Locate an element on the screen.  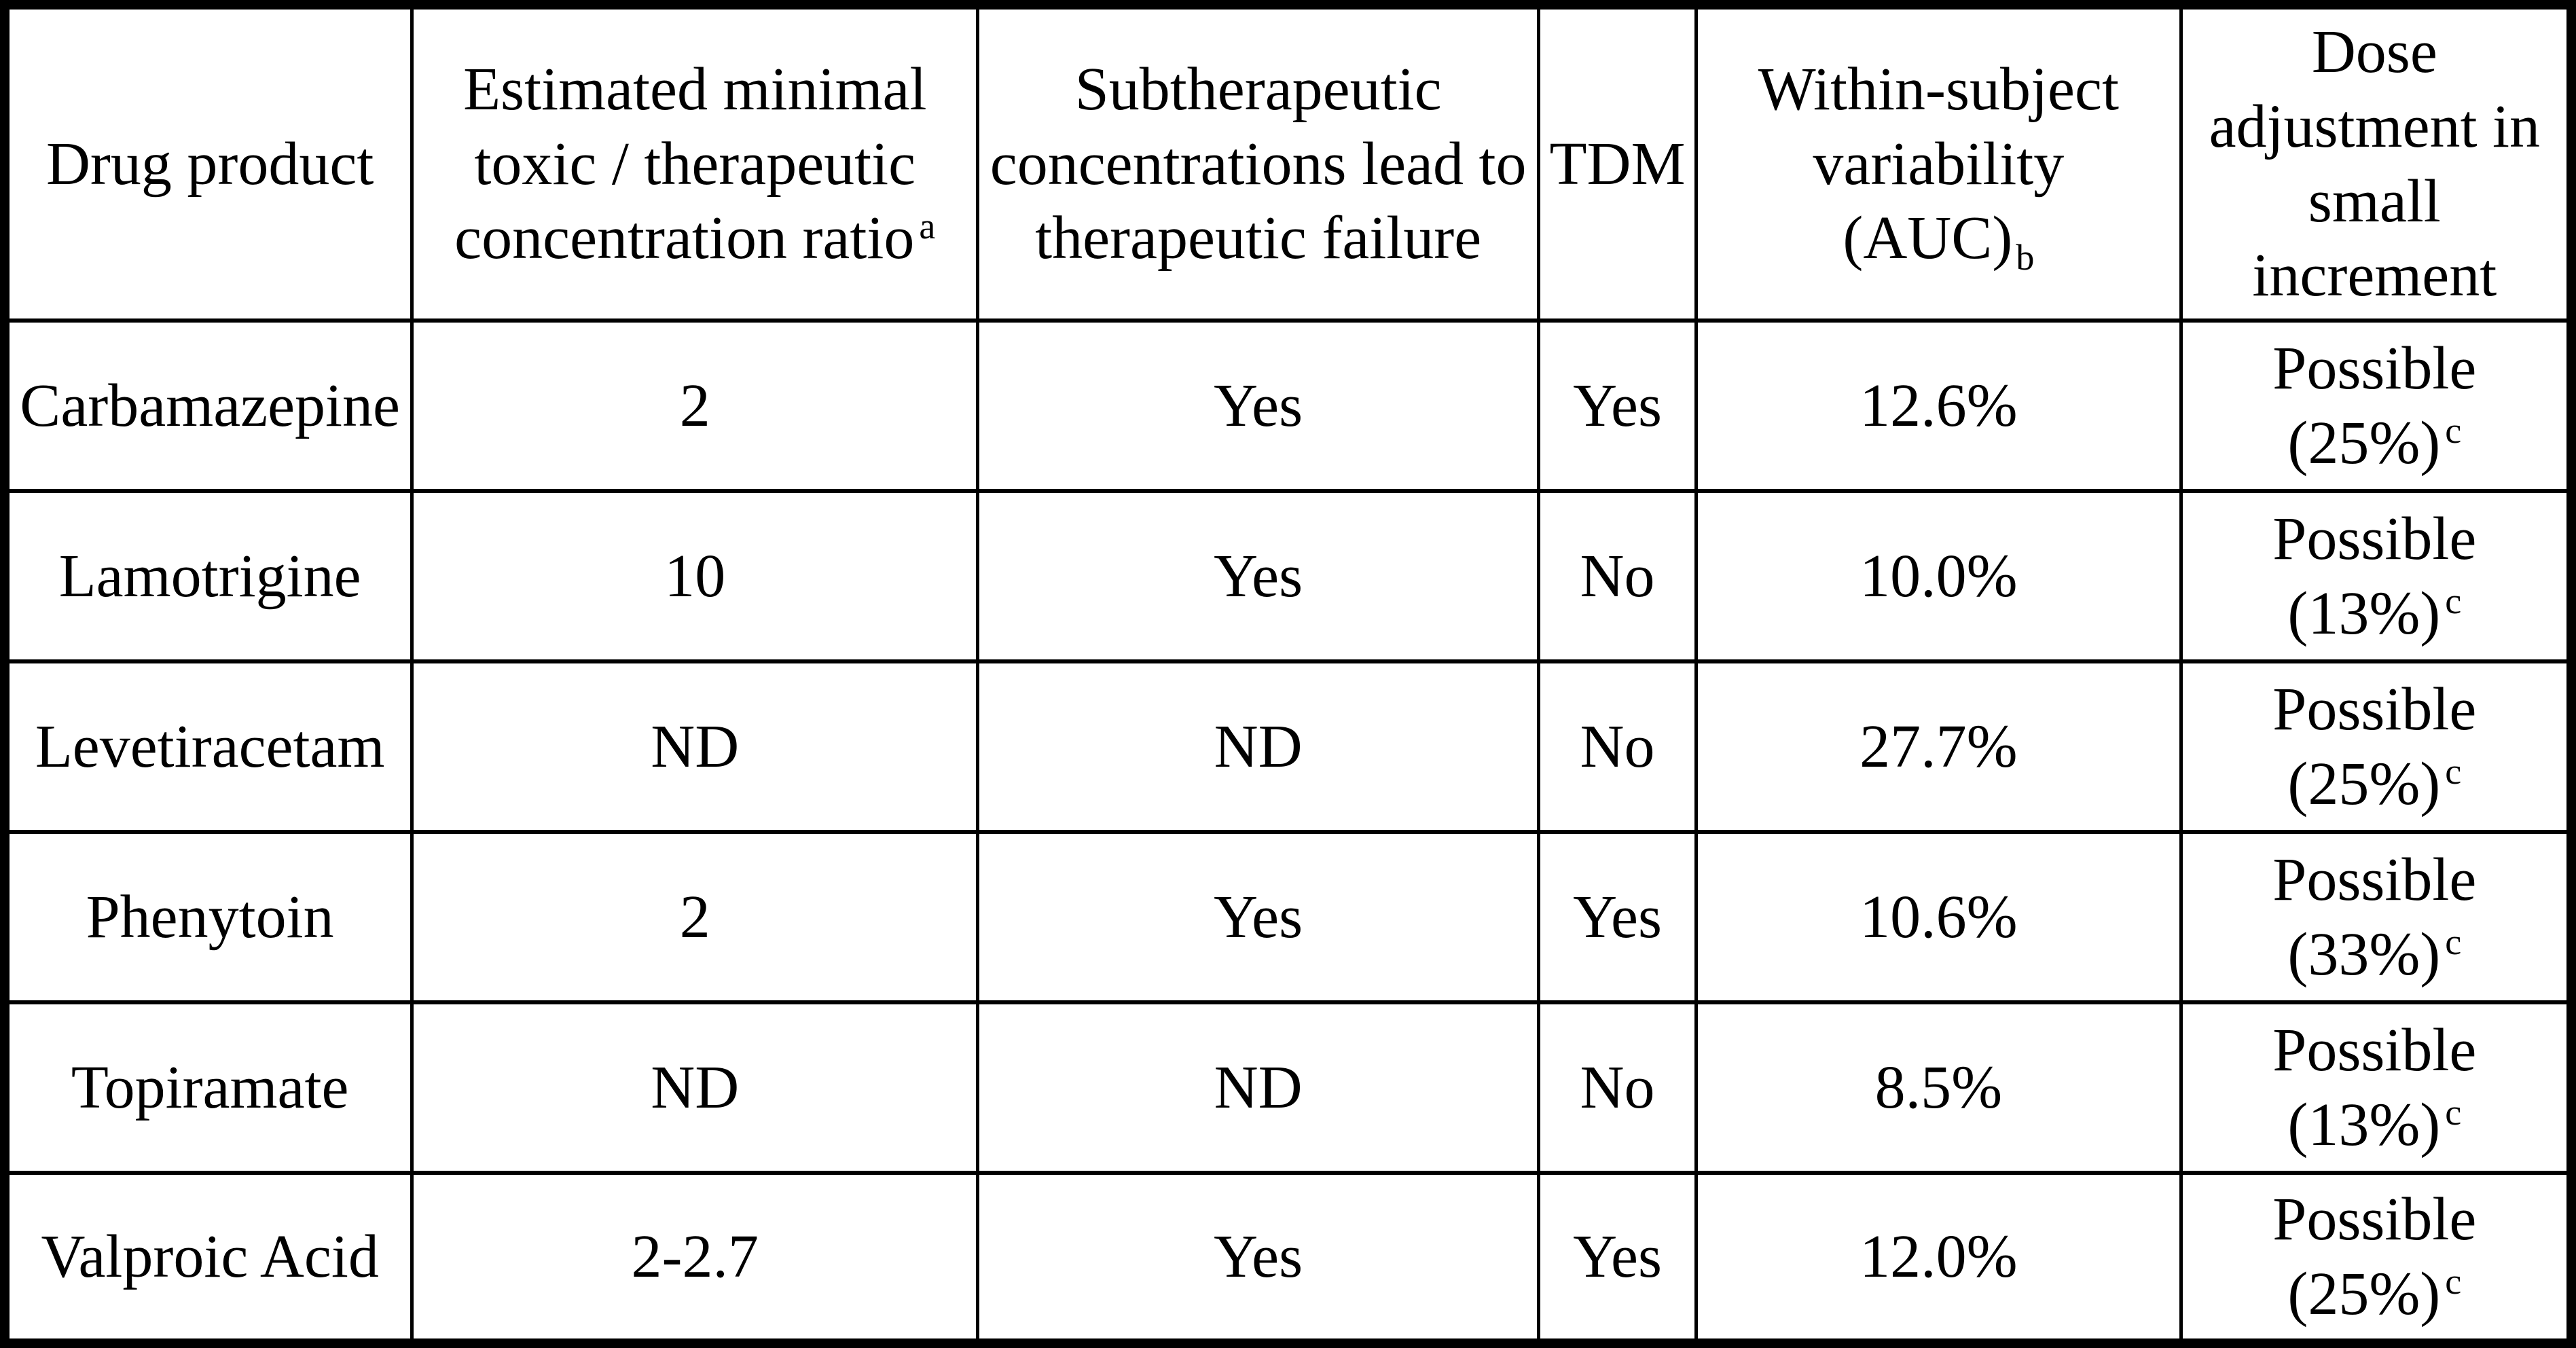
cell-drug: Levetiracetam is located at coordinates (208, 747).